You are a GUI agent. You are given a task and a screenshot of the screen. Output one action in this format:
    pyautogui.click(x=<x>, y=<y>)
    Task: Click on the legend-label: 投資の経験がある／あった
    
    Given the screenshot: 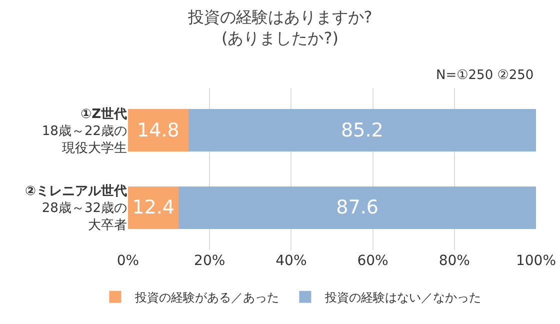 What is the action you would take?
    pyautogui.click(x=207, y=297)
    